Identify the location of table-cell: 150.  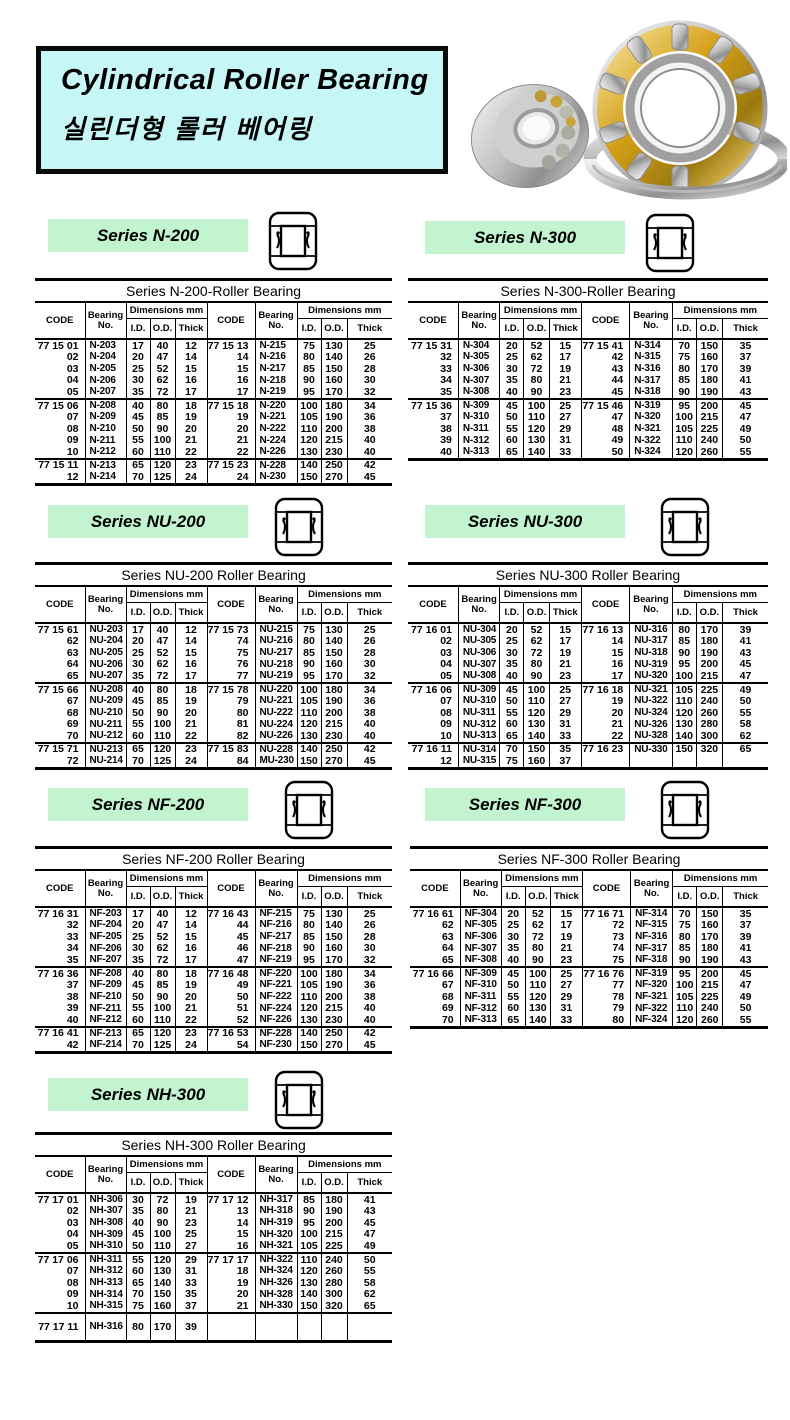
(308, 1306).